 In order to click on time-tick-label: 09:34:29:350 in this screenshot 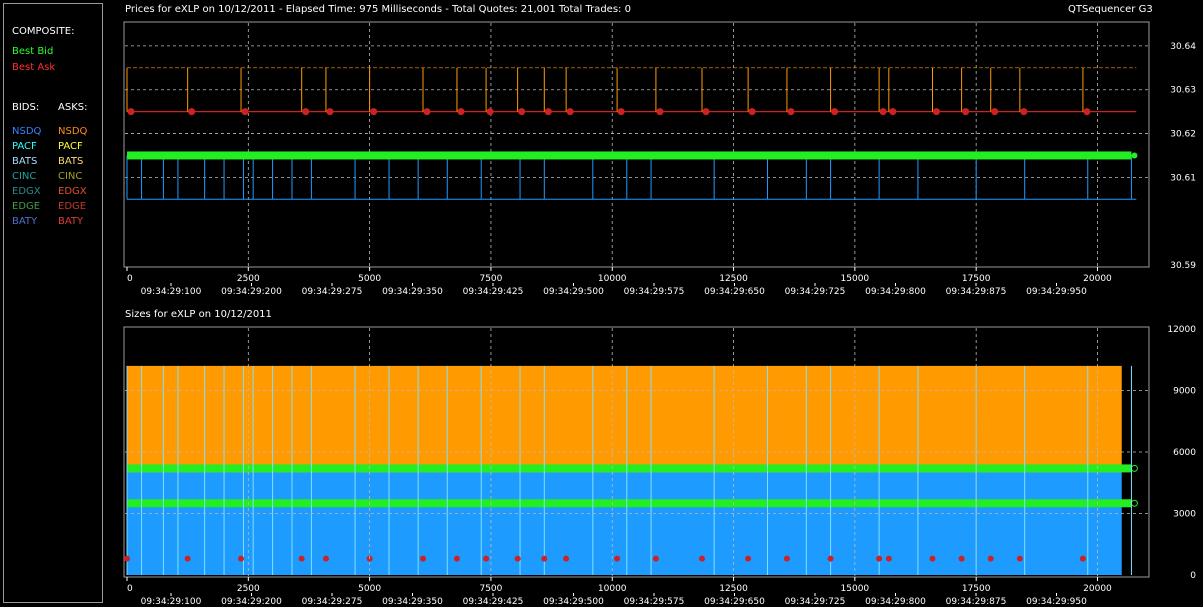, I will do `click(412, 292)`.